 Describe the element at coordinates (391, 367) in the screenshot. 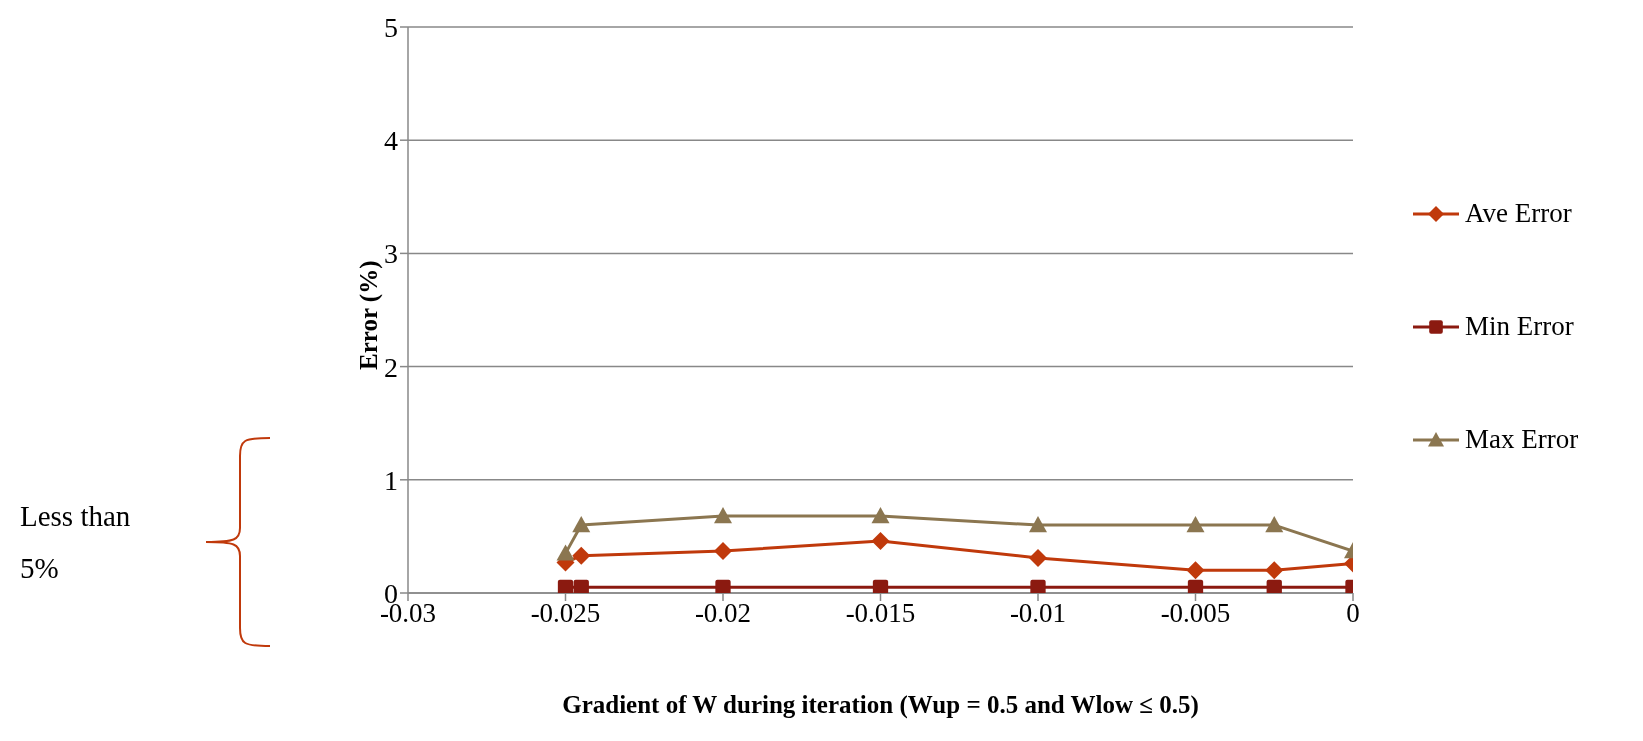

I see `y-tick-label: 2` at that location.